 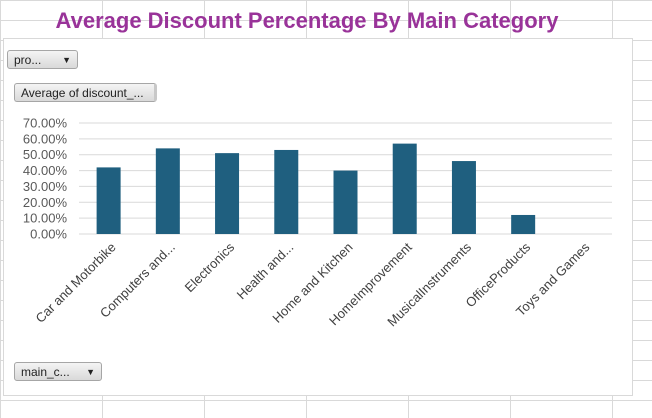 I want to click on filter-field-button: pro... ▼, so click(x=42, y=59).